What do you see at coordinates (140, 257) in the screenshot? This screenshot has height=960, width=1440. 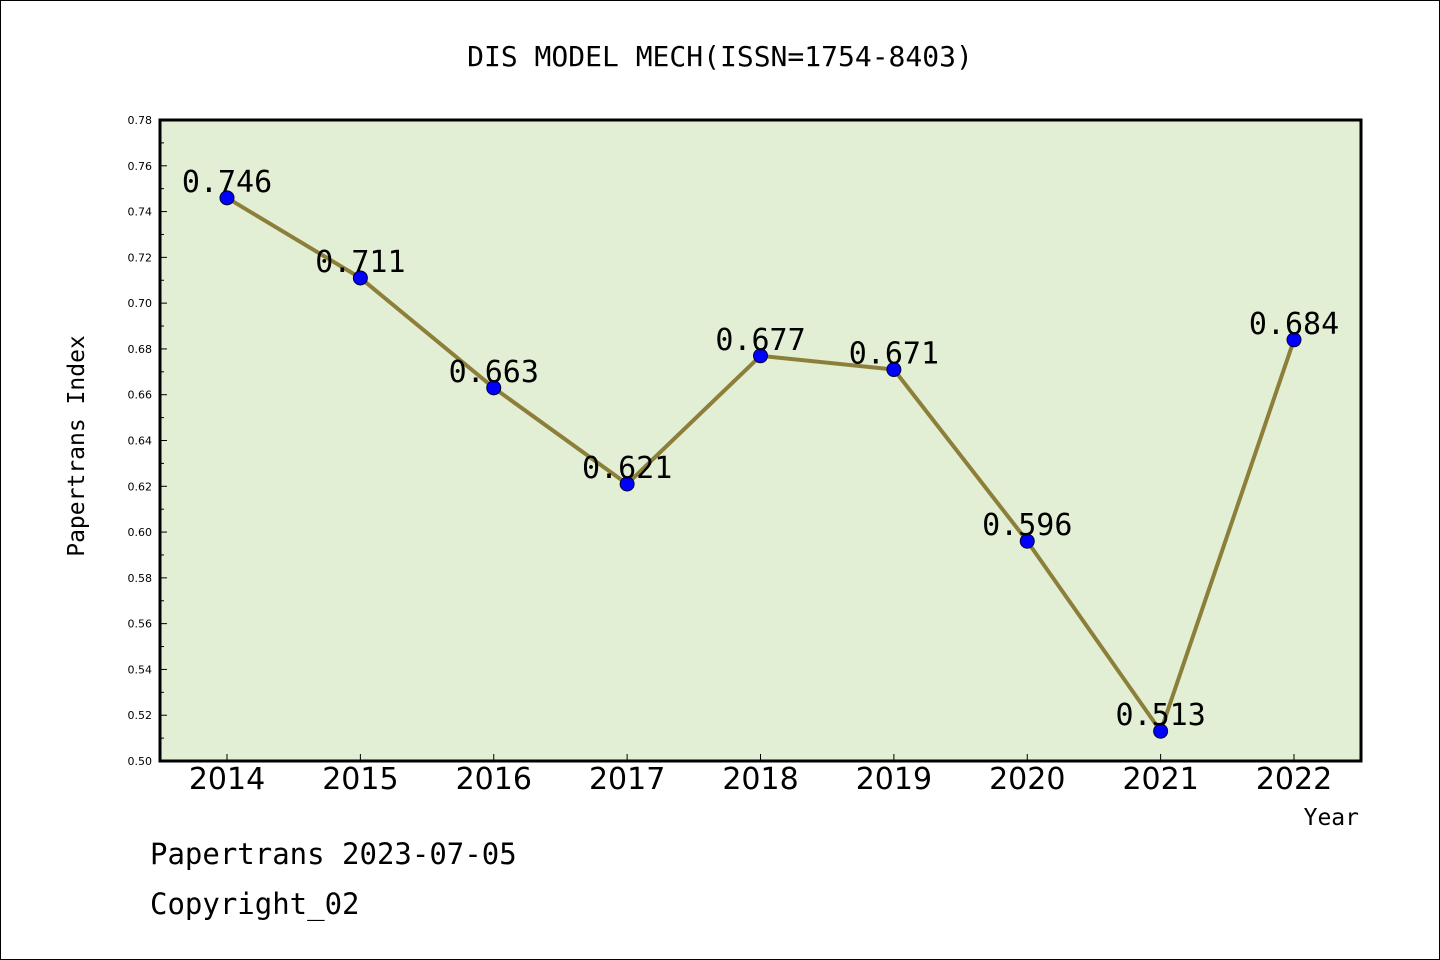 I see `y-tick-label: 0.72` at bounding box center [140, 257].